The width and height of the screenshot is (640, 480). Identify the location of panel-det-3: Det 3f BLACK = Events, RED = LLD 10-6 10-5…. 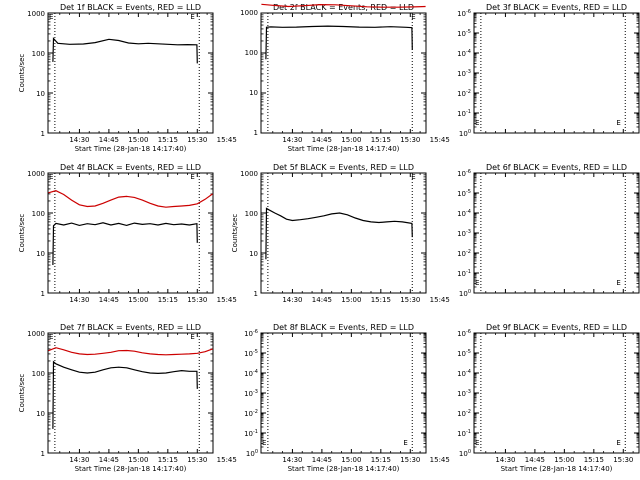
(548, 70).